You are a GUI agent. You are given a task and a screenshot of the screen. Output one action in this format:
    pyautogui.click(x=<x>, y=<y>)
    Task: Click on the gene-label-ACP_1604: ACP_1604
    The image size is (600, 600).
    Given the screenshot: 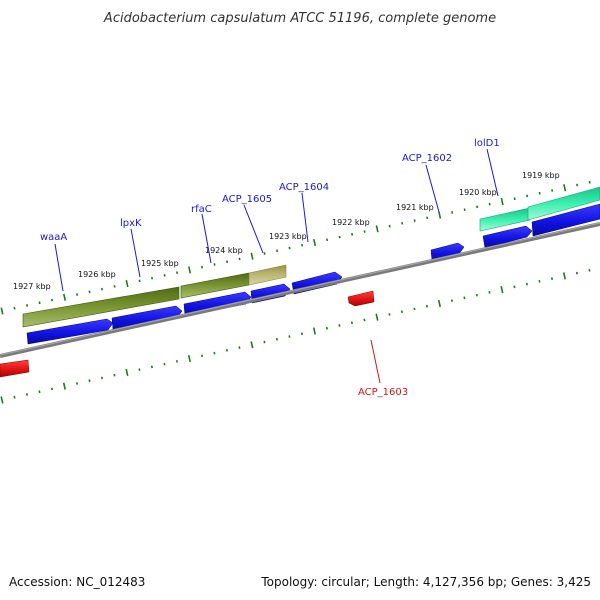 What is the action you would take?
    pyautogui.click(x=304, y=187)
    